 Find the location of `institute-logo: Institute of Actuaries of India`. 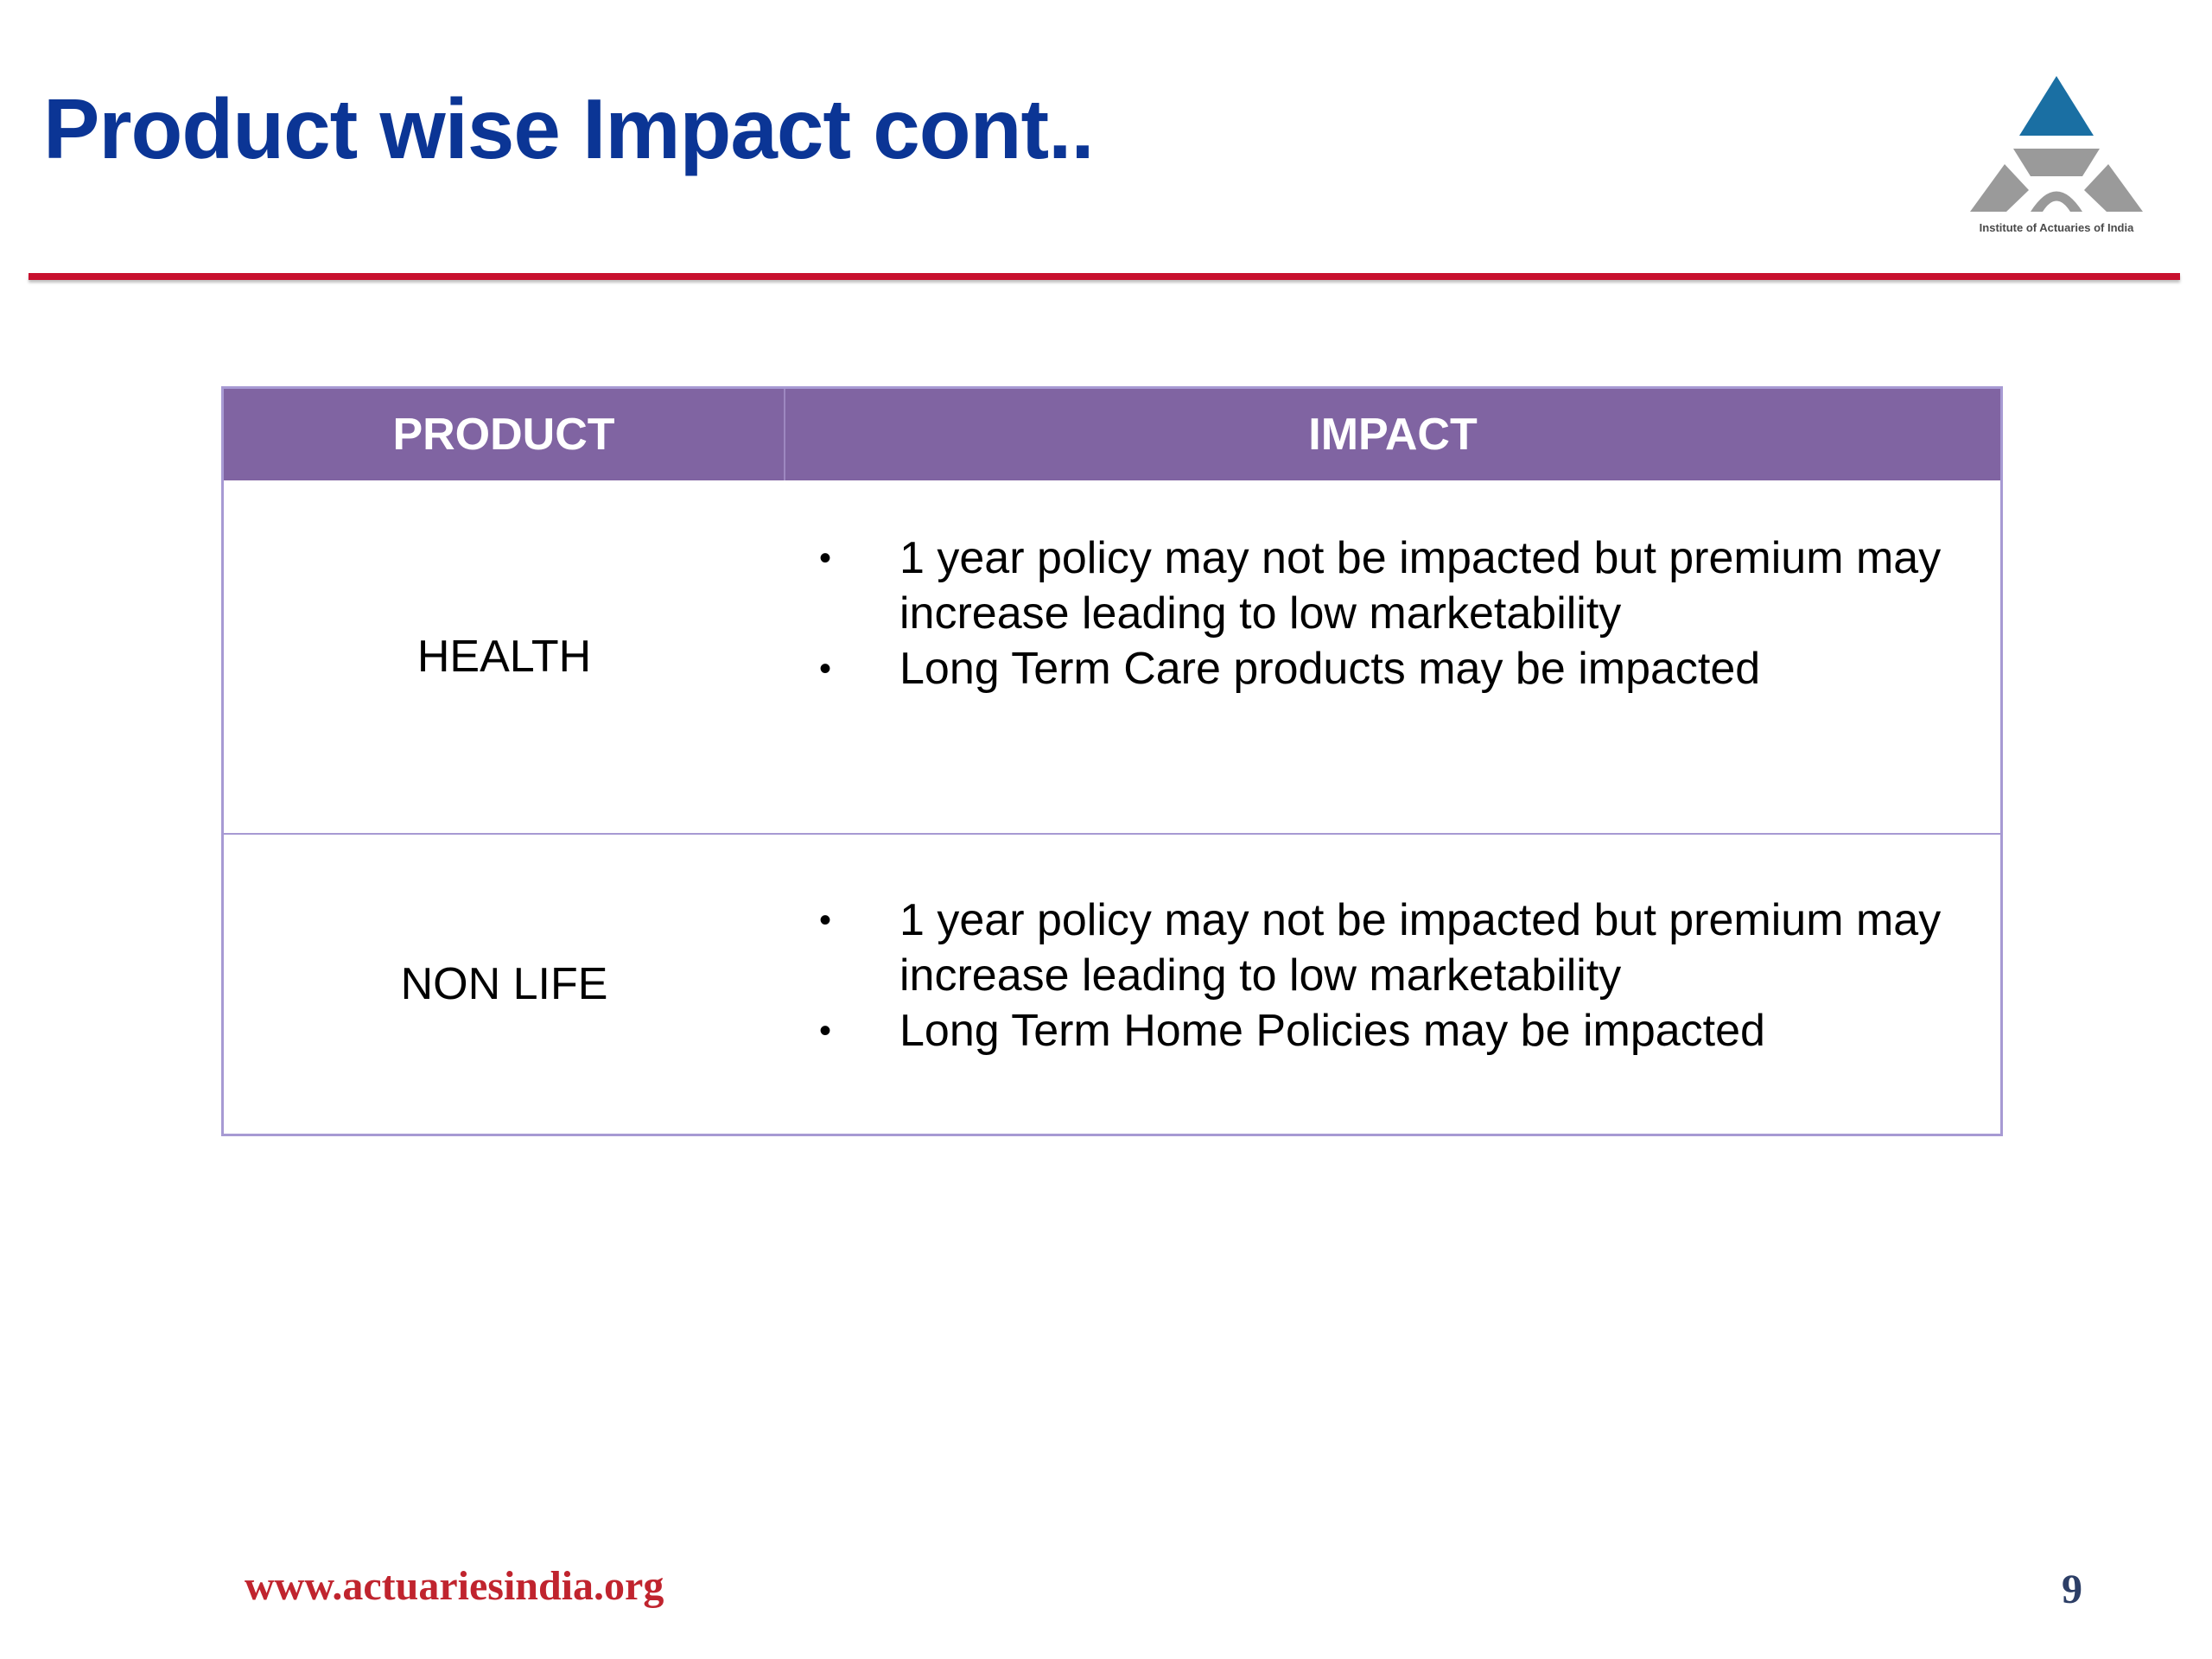

institute-logo: Institute of Actuaries of India is located at coordinates (2056, 155).